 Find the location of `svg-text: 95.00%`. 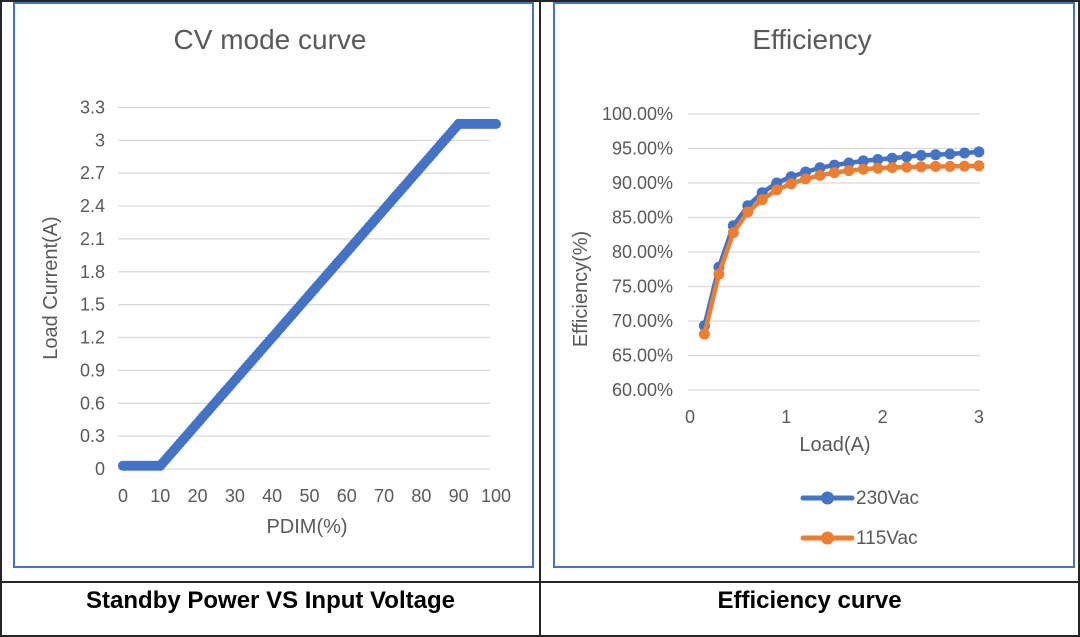

svg-text: 95.00% is located at coordinates (642, 149).